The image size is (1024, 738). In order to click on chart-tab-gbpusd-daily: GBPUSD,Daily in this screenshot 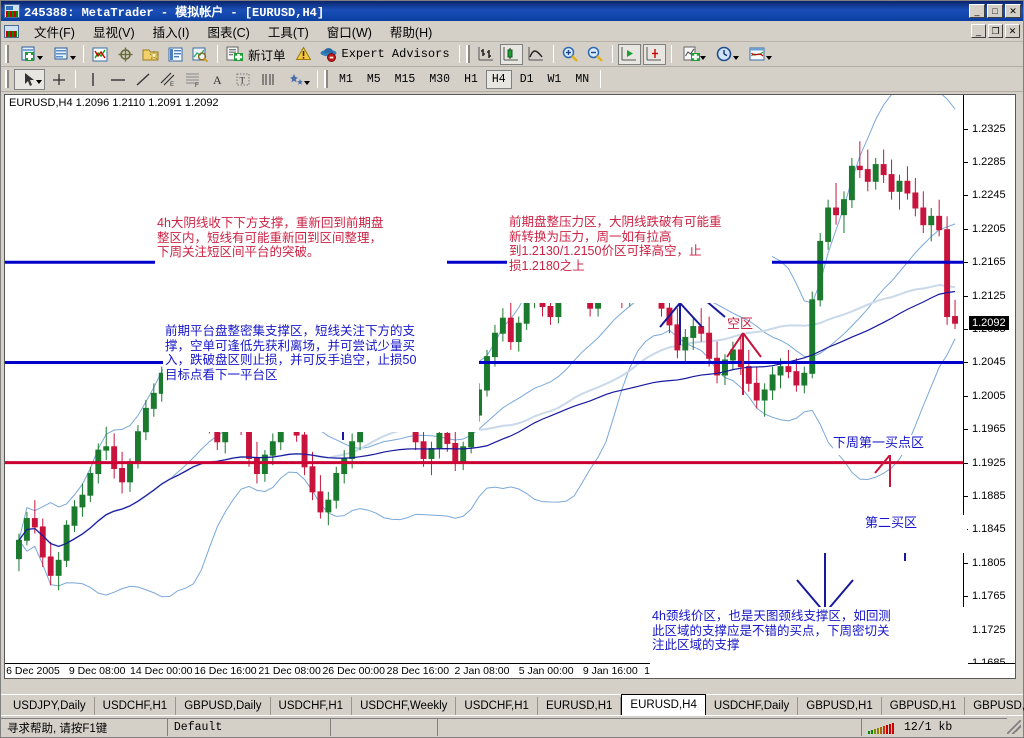, I will do `click(223, 706)`.